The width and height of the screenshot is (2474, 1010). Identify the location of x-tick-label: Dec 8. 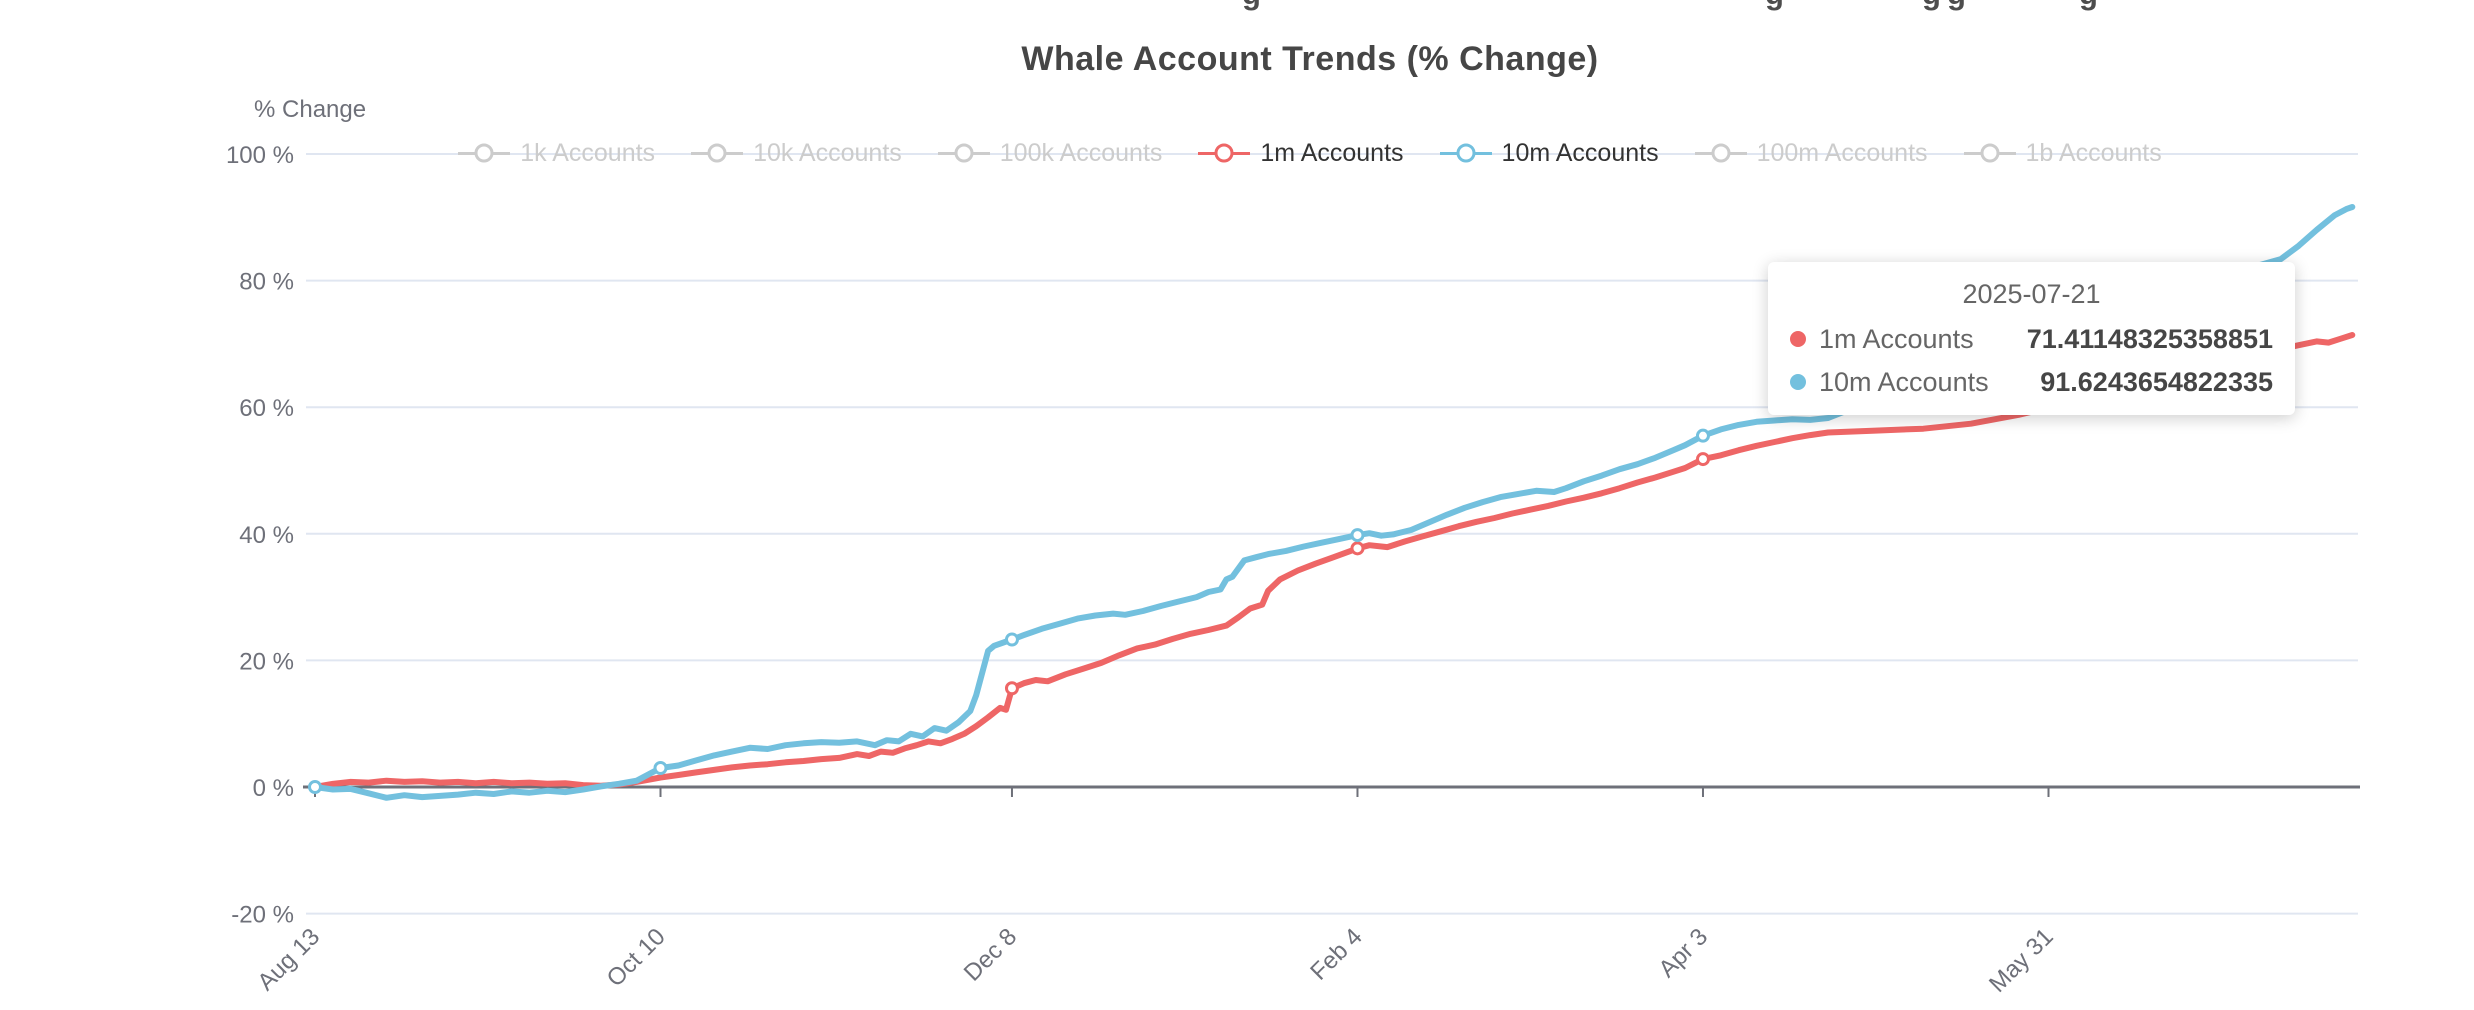
(990, 954).